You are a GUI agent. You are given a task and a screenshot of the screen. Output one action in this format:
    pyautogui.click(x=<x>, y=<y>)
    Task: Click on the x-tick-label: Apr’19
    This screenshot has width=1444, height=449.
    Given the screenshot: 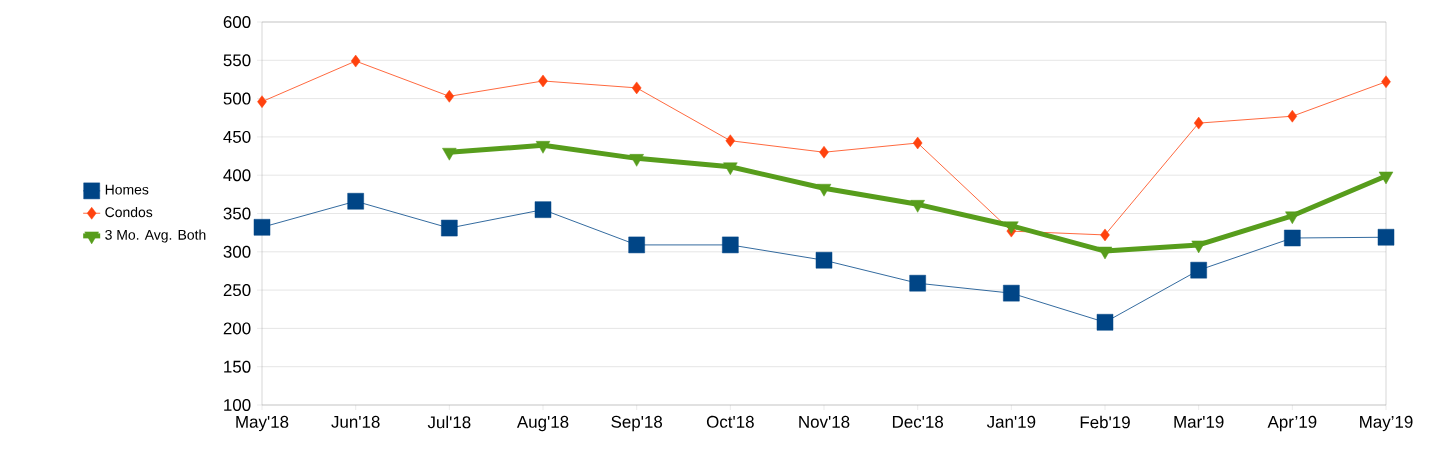 What is the action you would take?
    pyautogui.click(x=1292, y=423)
    